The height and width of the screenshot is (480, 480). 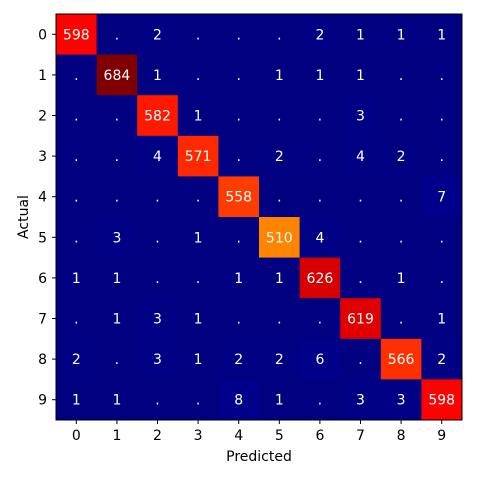 I want to click on x-tick-label: 5, so click(x=279, y=436).